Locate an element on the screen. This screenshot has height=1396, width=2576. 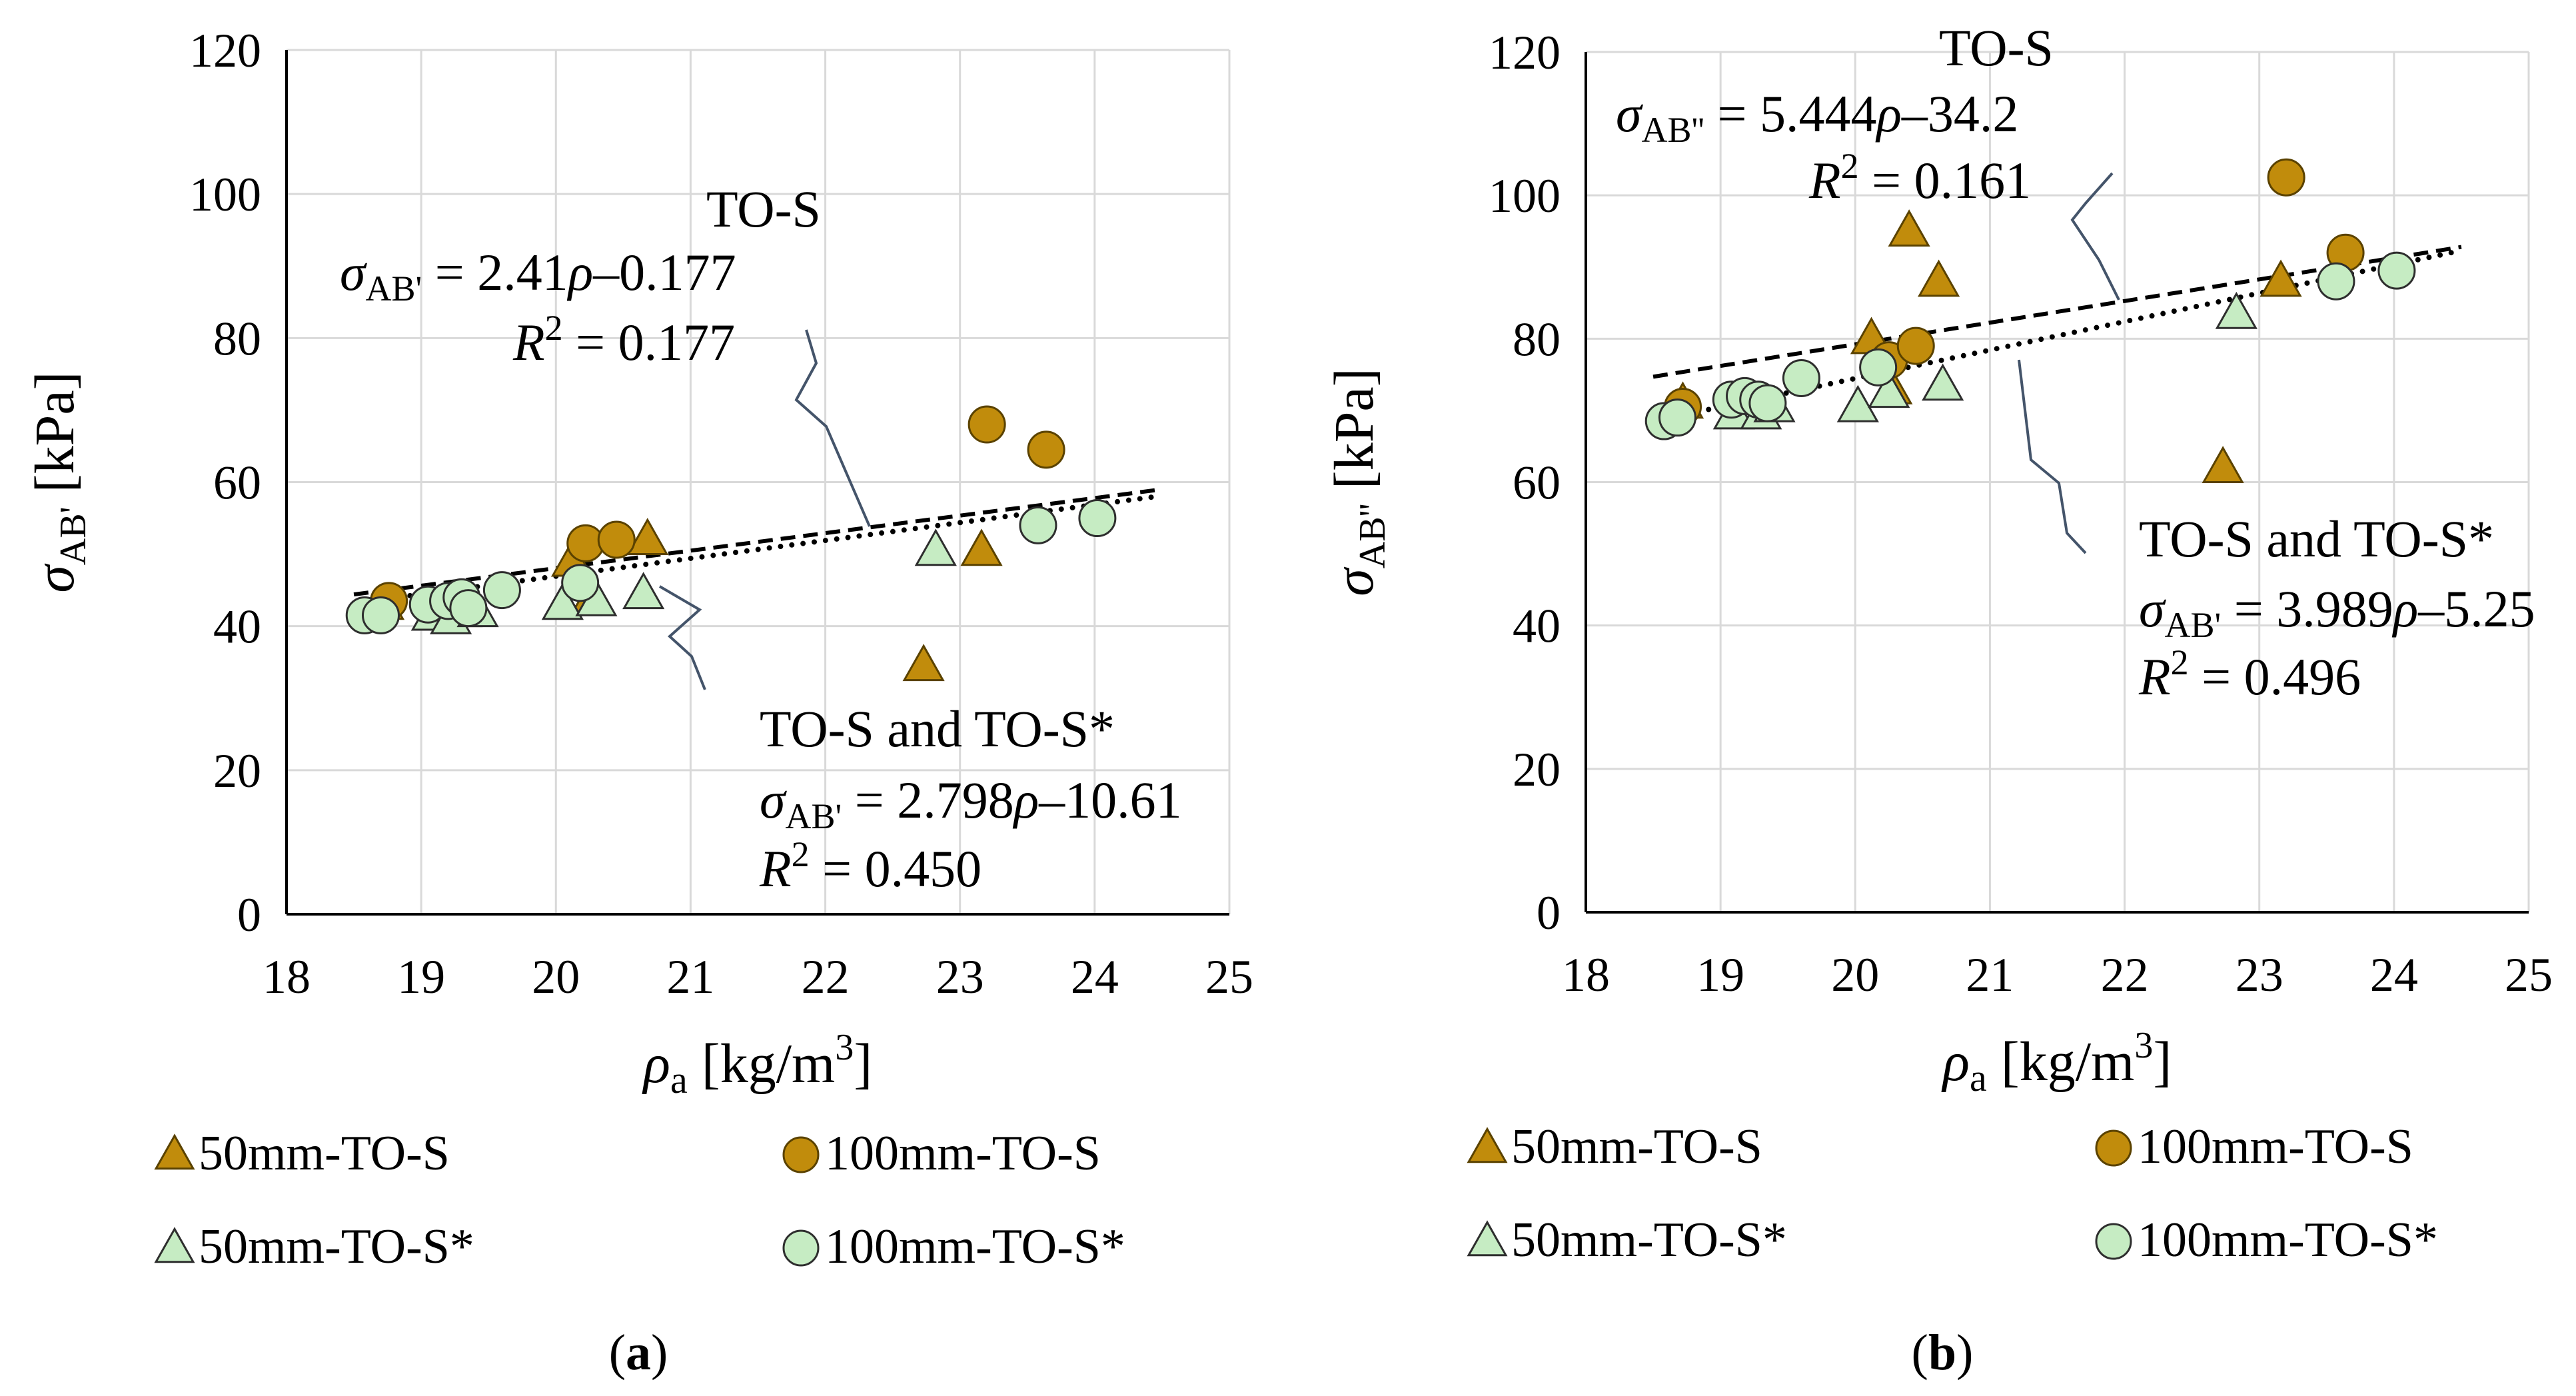
annotation-equation: σAB' = 2.798ρ–10.61 is located at coordinates (971, 803).